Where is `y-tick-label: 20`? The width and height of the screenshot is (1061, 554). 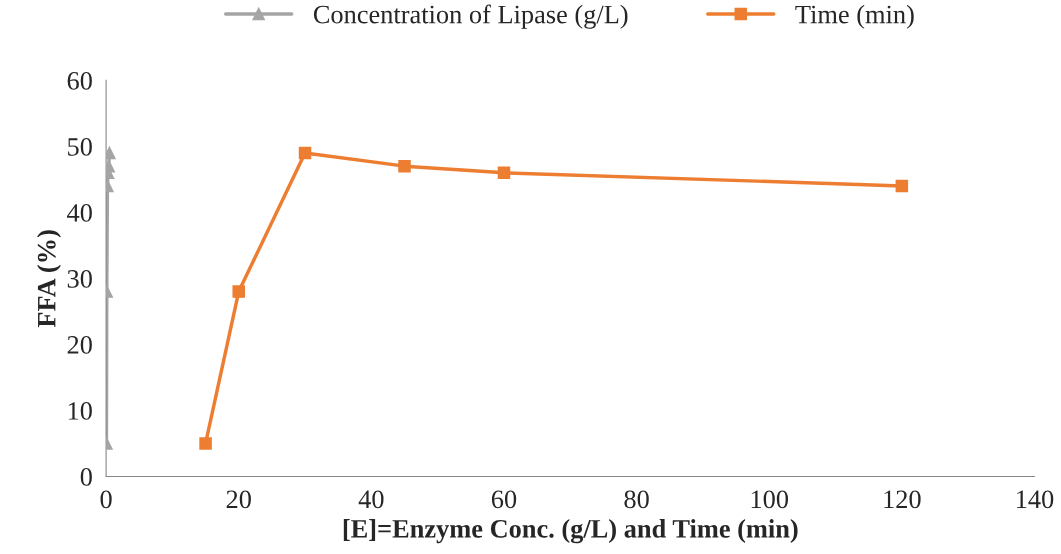
y-tick-label: 20 is located at coordinates (79, 345).